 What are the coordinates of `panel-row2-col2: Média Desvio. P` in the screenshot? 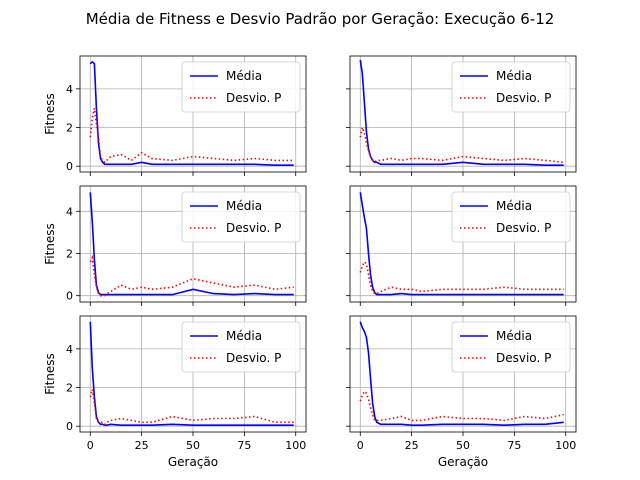 It's located at (461, 245).